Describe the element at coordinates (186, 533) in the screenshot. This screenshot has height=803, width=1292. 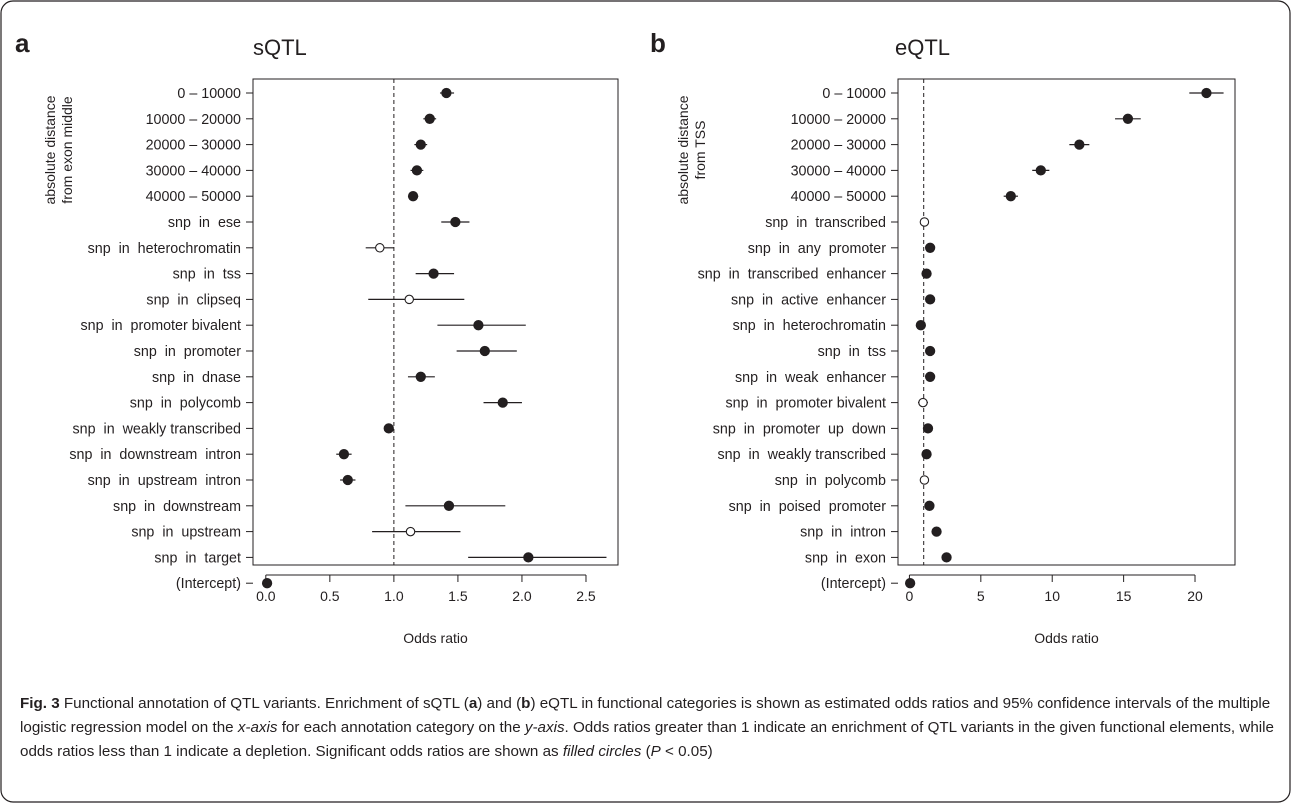
I see `category-label: snp in upstream` at that location.